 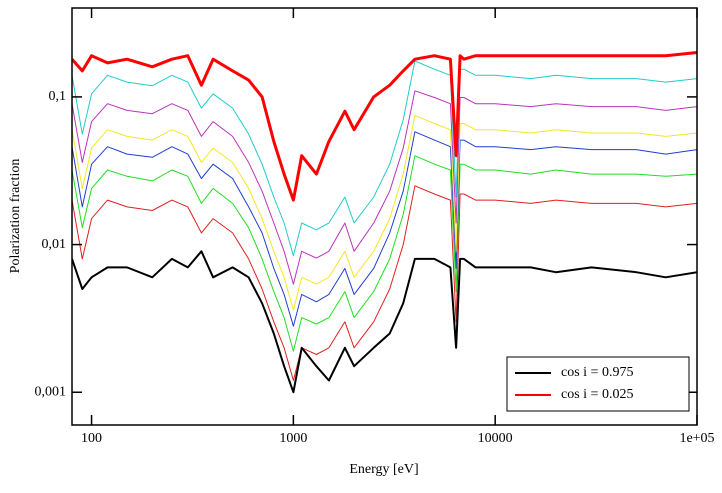 What do you see at coordinates (597, 394) in the screenshot?
I see `legend-label: cos i = 0.025` at bounding box center [597, 394].